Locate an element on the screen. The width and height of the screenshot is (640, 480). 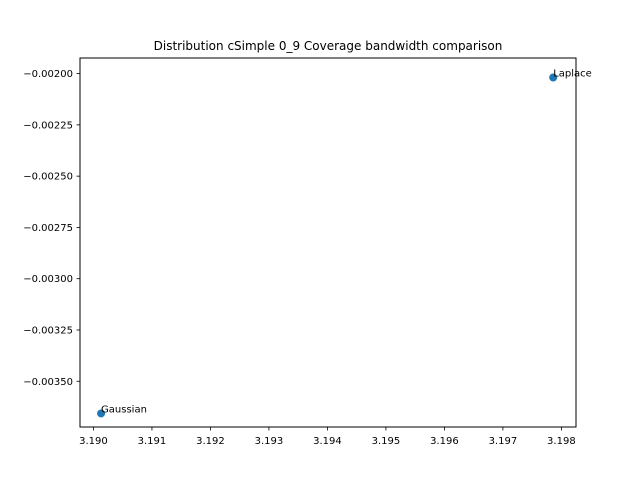
x-tick-label: 3.195 is located at coordinates (386, 441).